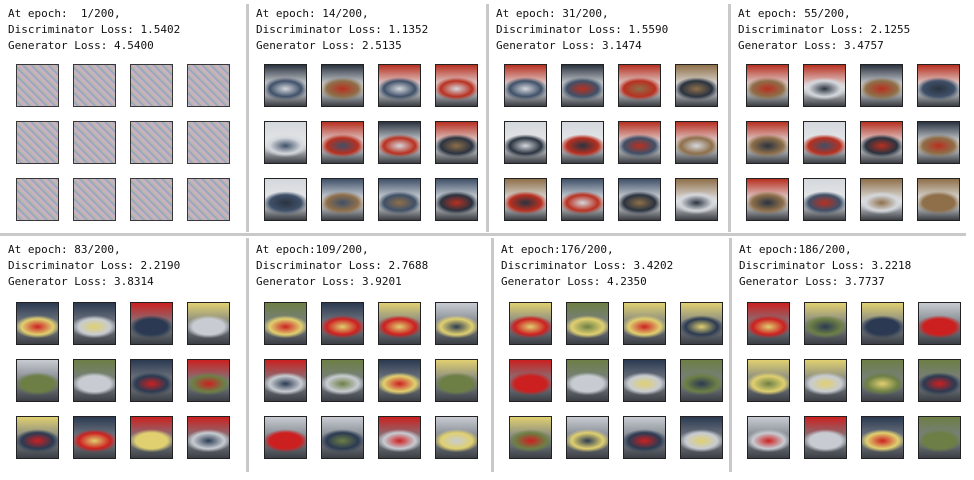 The image size is (974, 480). What do you see at coordinates (569, 45) in the screenshot?
I see `generator-loss-label: Generator Loss: 3.1474` at bounding box center [569, 45].